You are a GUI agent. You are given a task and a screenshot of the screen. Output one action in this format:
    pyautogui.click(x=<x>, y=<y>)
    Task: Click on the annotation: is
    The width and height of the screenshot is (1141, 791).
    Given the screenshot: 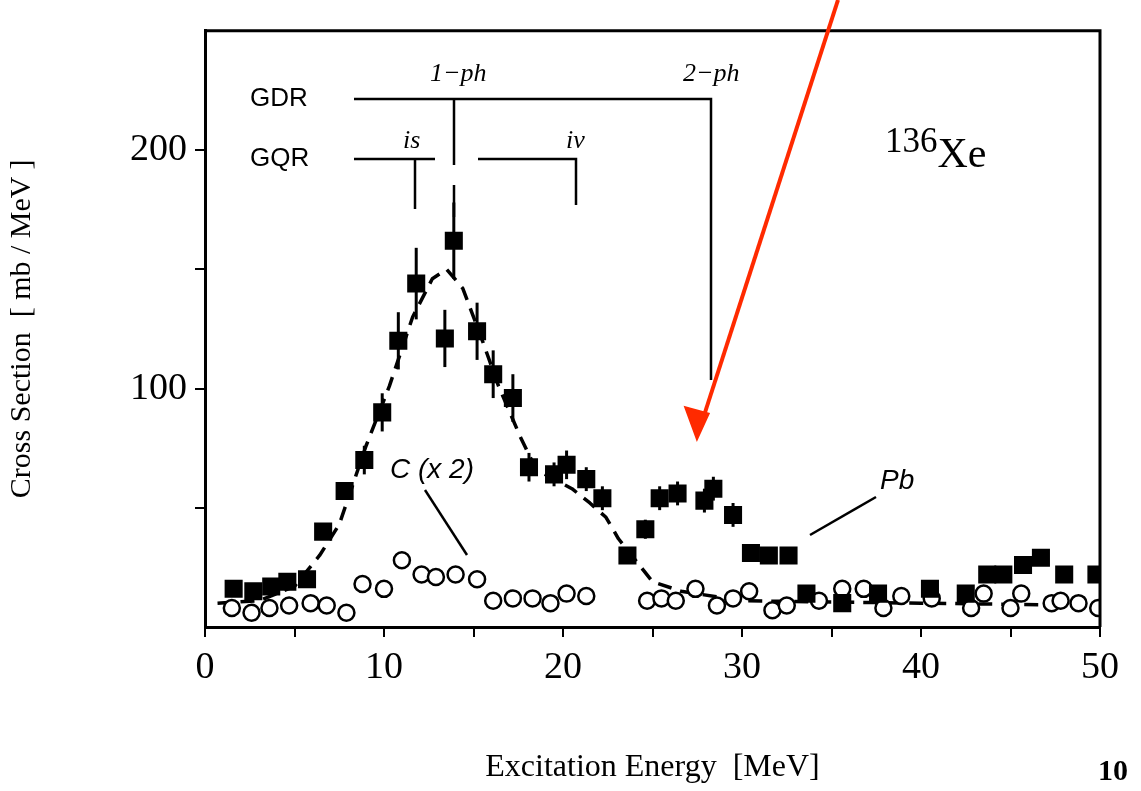 What is the action you would take?
    pyautogui.click(x=412, y=140)
    